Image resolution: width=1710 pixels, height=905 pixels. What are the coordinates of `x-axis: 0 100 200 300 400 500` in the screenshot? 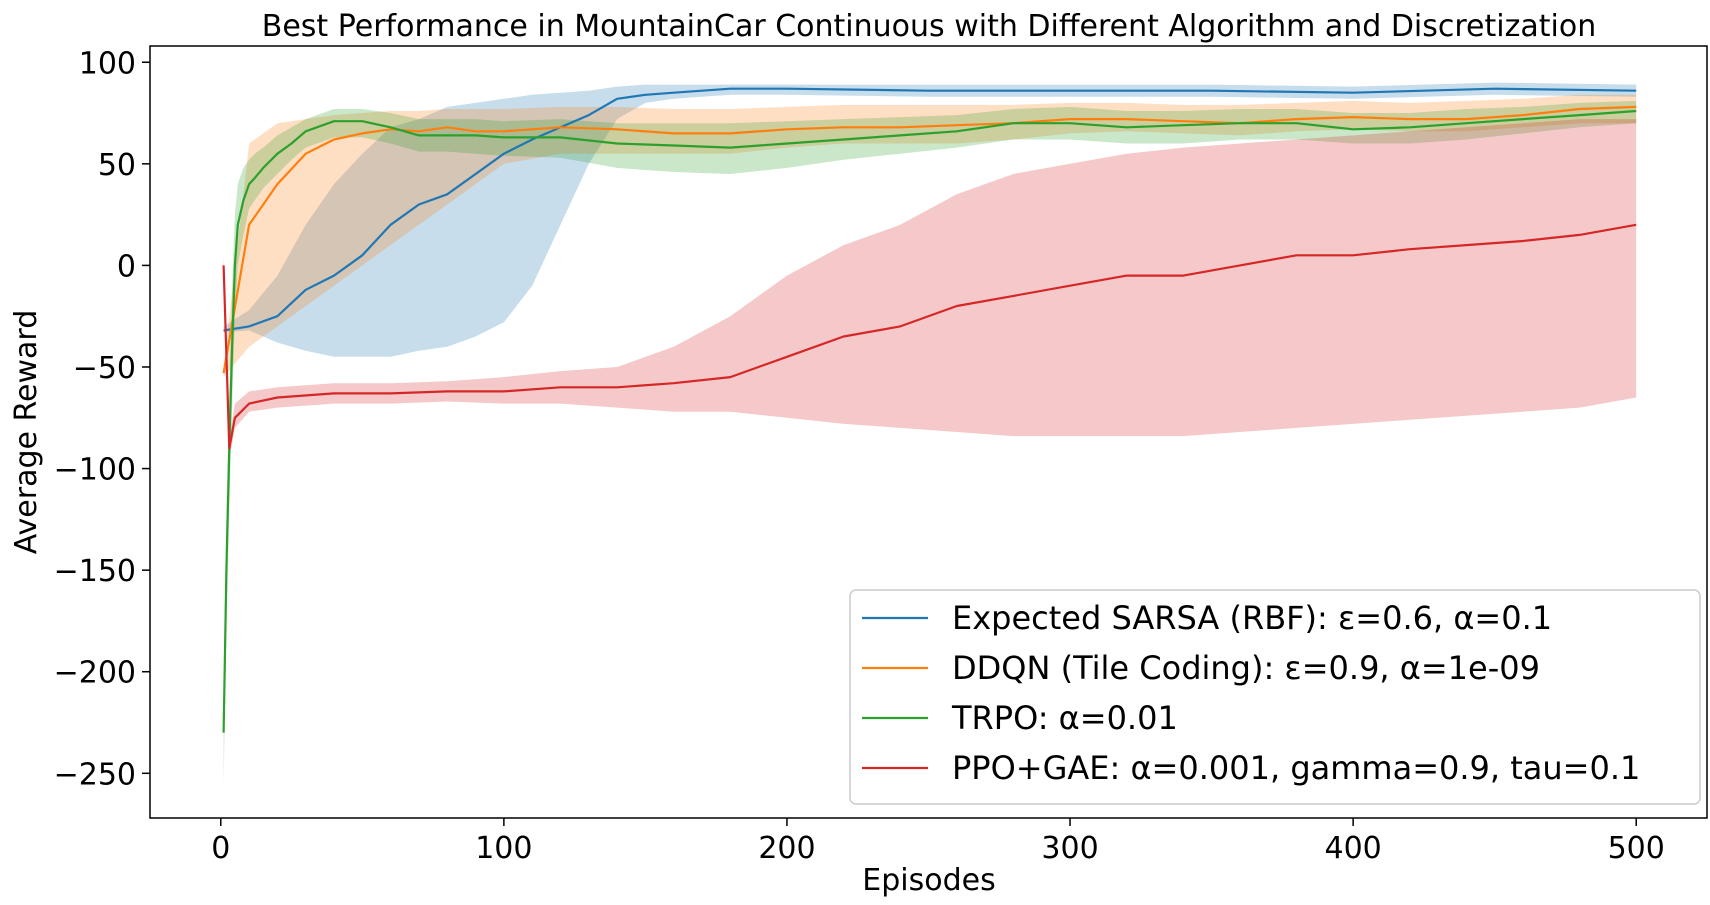 It's located at (938, 842).